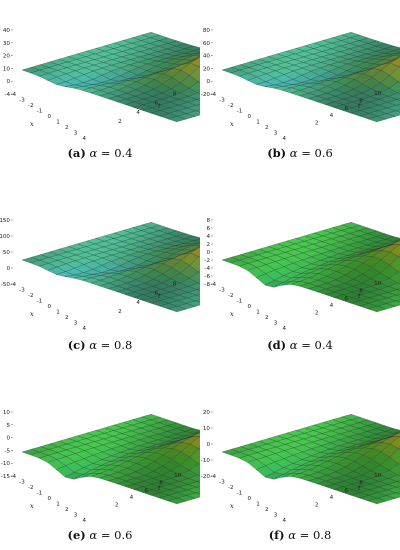 The height and width of the screenshot is (550, 400). Describe the element at coordinates (323, 153) in the screenshot. I see `alpha-value: 0.6` at that location.